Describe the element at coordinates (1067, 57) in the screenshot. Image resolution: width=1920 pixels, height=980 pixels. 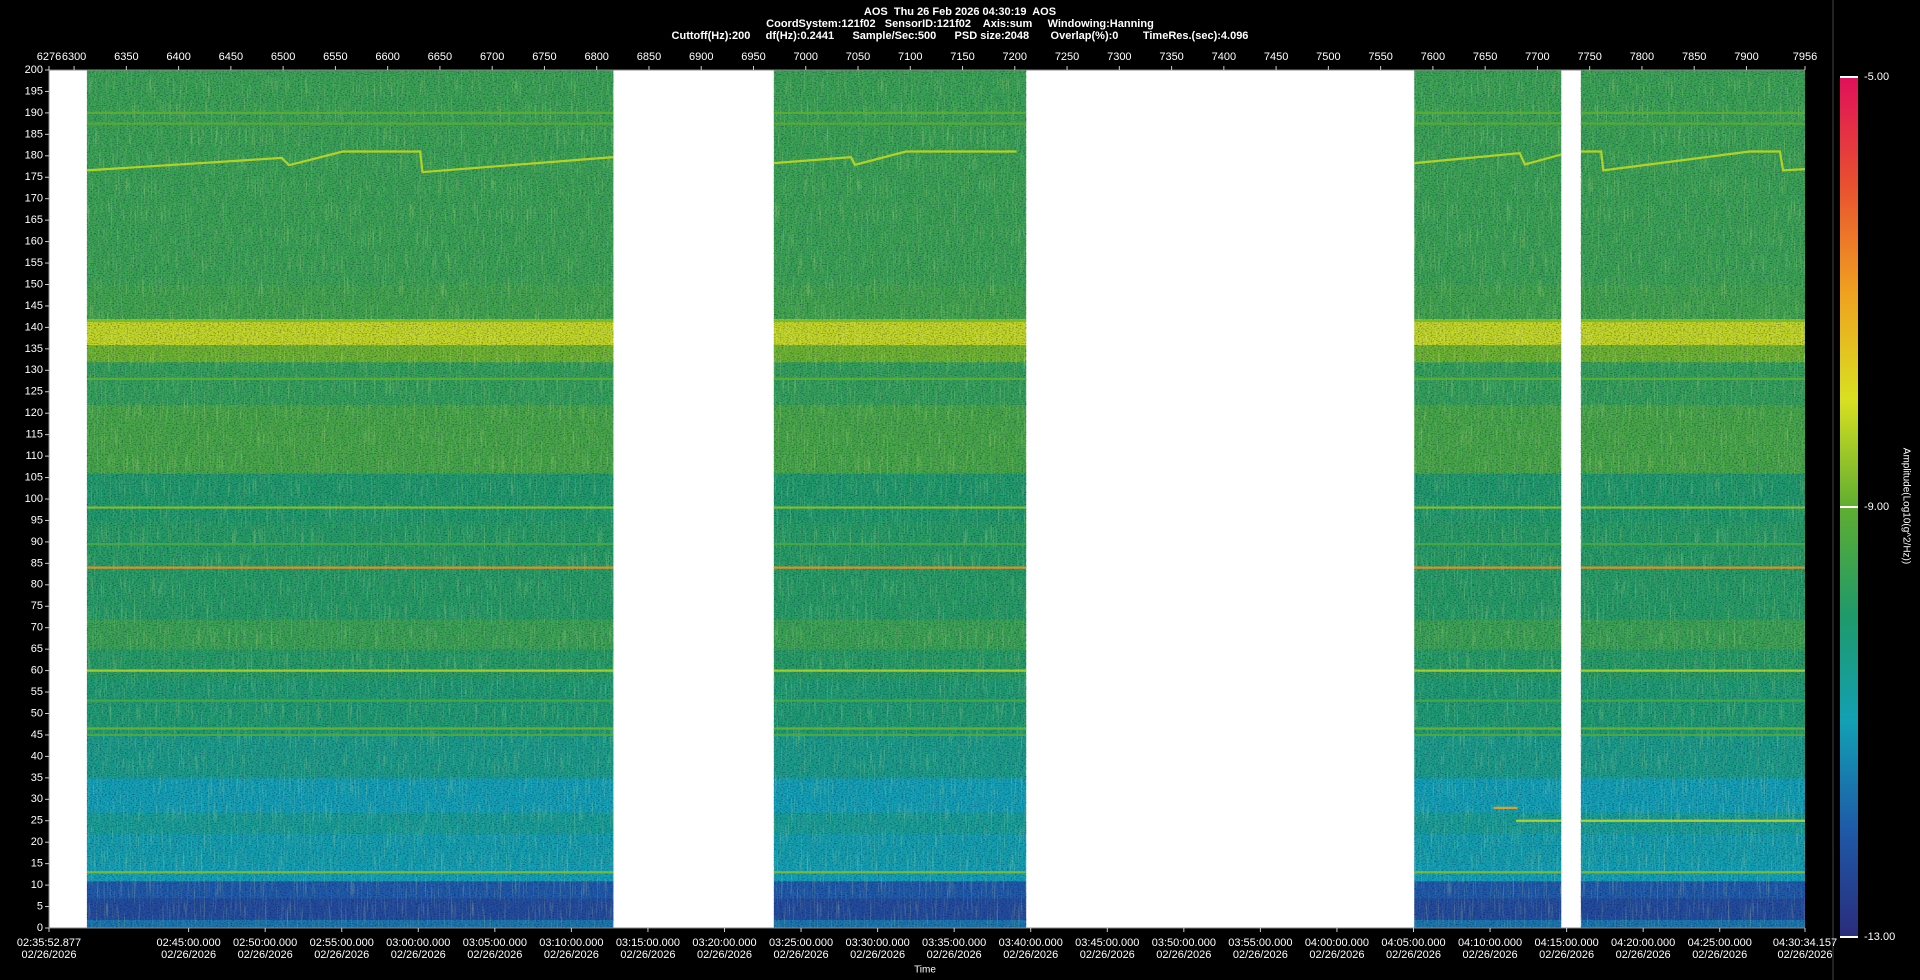
I see `x-tick-label: 7250` at that location.